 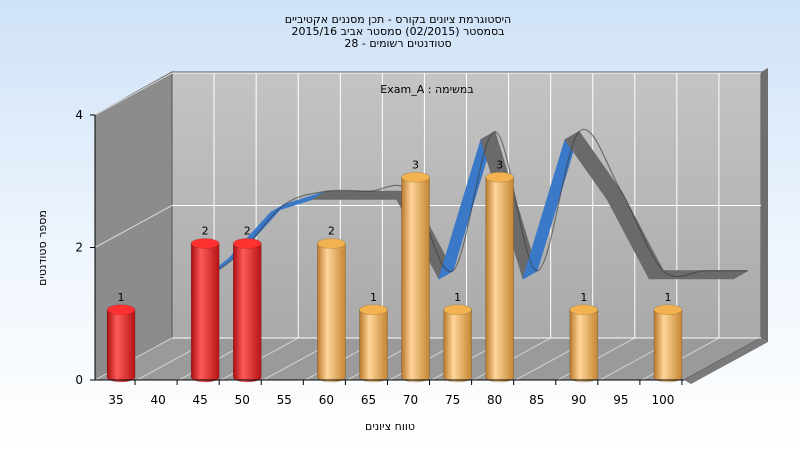 What do you see at coordinates (726, 361) in the screenshot?
I see `floor-edge` at bounding box center [726, 361].